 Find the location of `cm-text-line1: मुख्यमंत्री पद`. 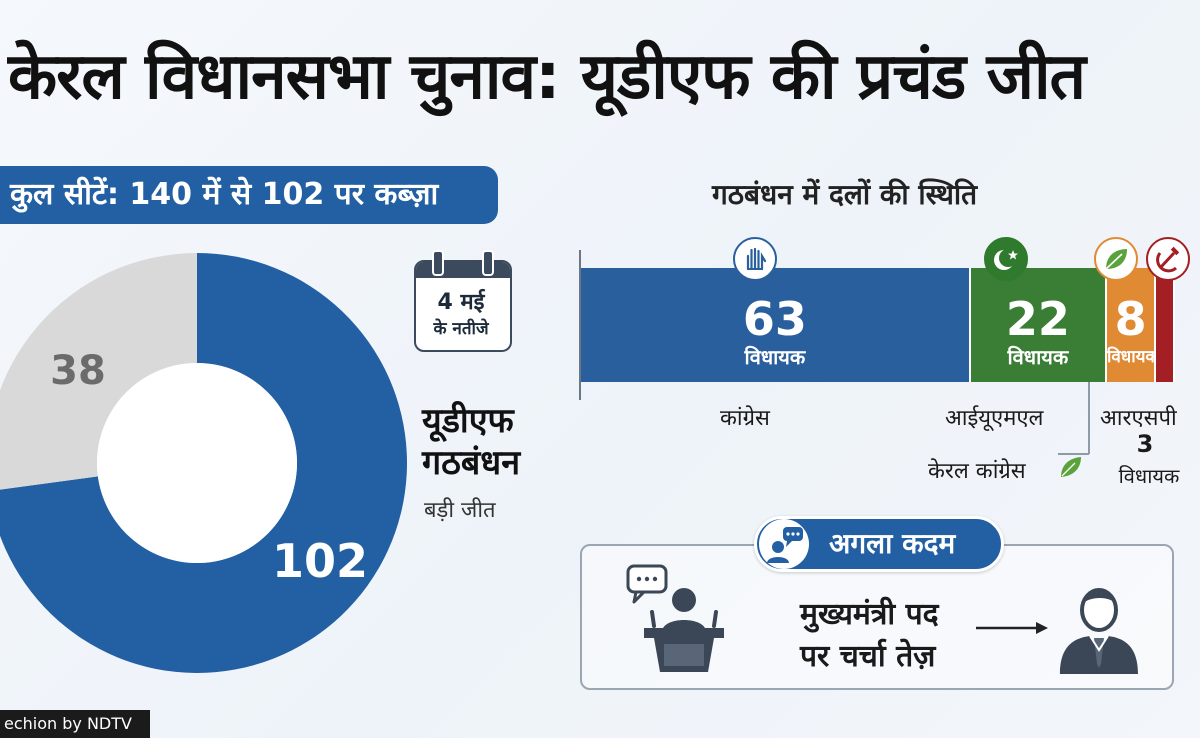

cm-text-line1: मुख्यमंत्री पद is located at coordinates (869, 614).